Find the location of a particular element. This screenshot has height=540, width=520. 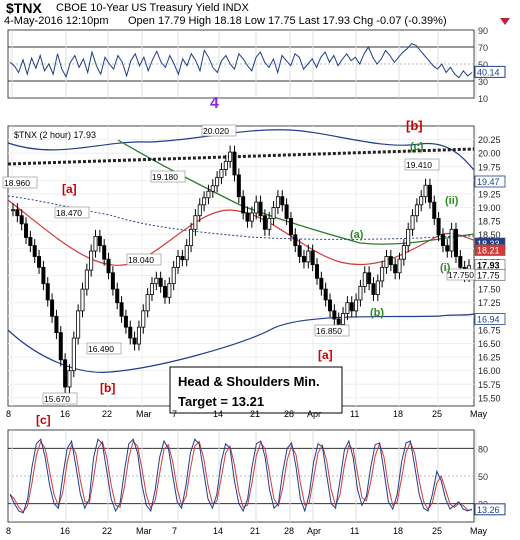

price-tick-label: 15.75 is located at coordinates (489, 385).